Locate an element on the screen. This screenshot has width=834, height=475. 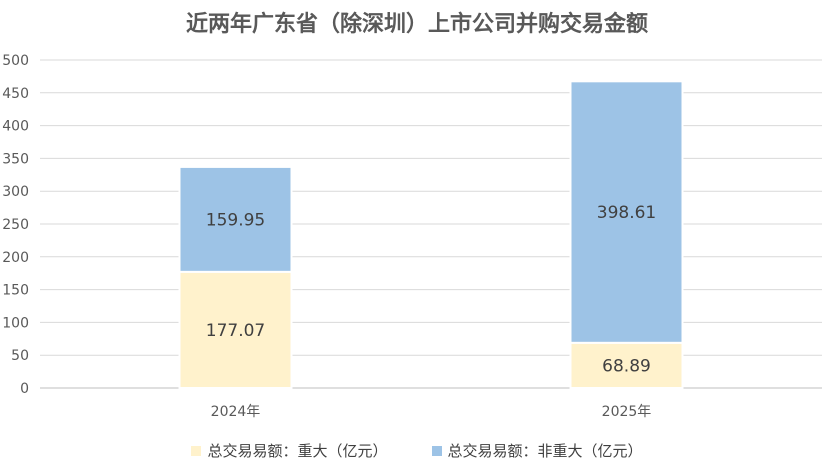
y-tick-label: 300 is located at coordinates (15, 192).